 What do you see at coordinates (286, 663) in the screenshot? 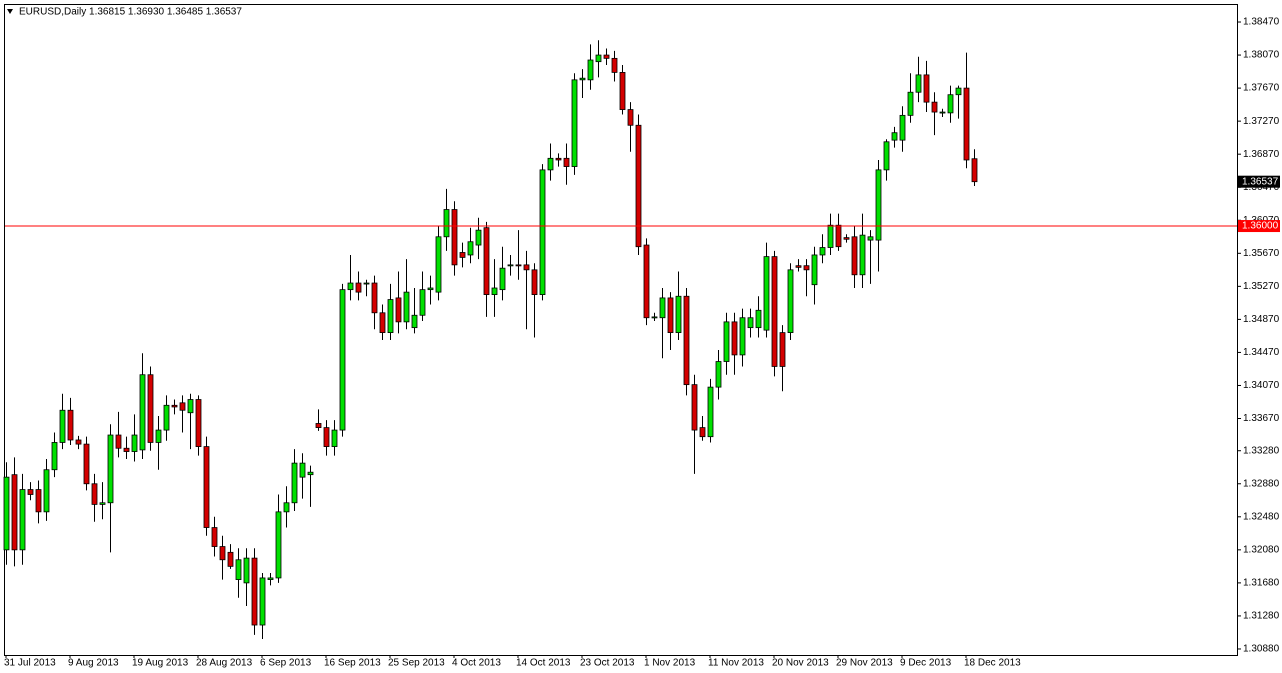
I see `x-tick-label: 6 Sep 2013` at bounding box center [286, 663].